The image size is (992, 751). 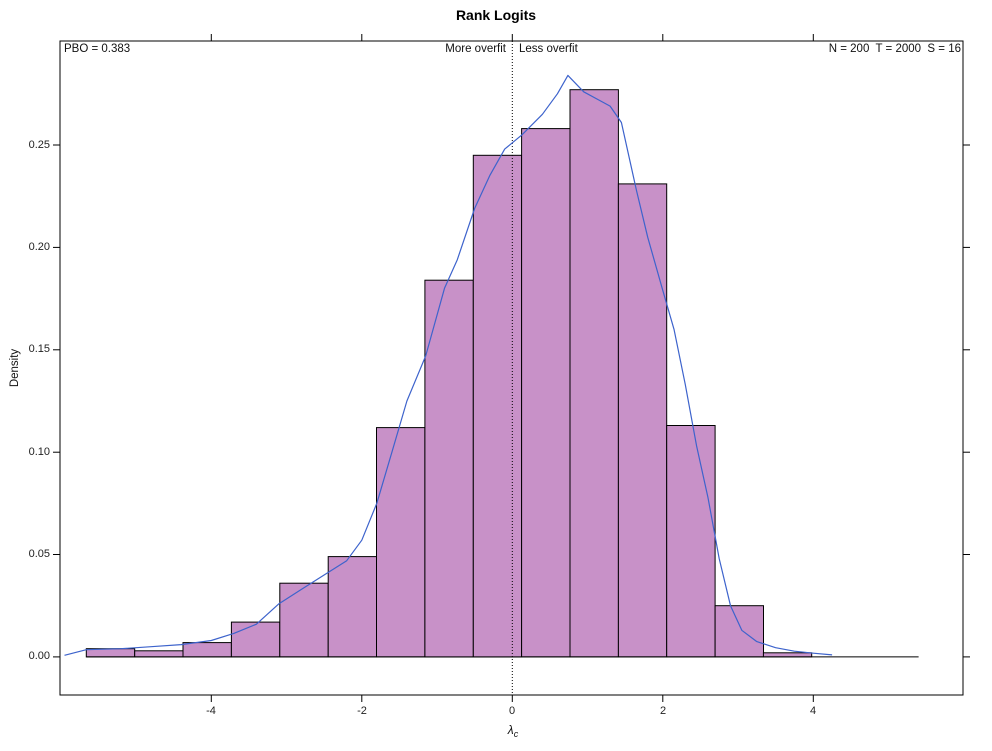 I want to click on x-tick-label: -2, so click(x=362, y=711).